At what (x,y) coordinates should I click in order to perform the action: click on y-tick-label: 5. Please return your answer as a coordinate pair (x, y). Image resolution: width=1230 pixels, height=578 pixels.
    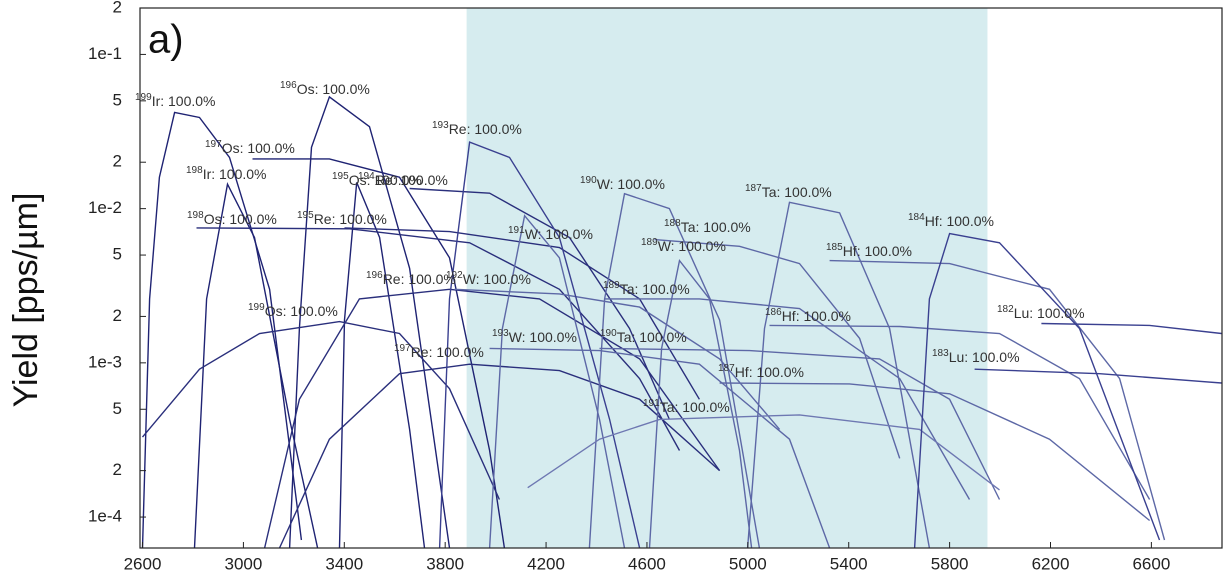
    Looking at the image, I should click on (117, 99).